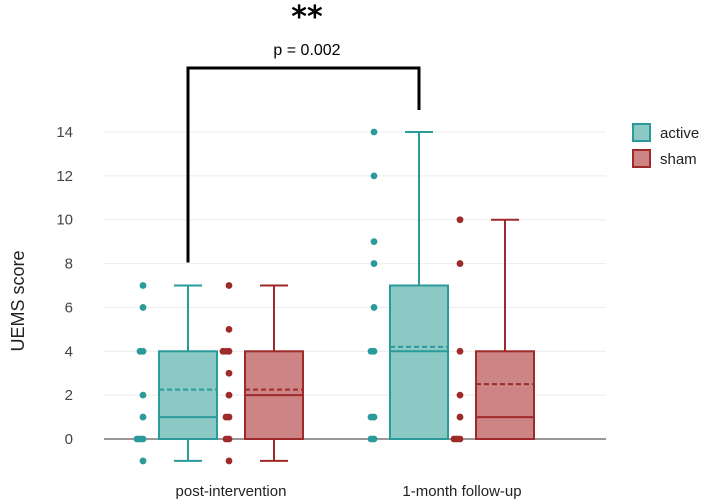 The image size is (709, 501). Describe the element at coordinates (69, 439) in the screenshot. I see `y-tick-label: 0` at that location.